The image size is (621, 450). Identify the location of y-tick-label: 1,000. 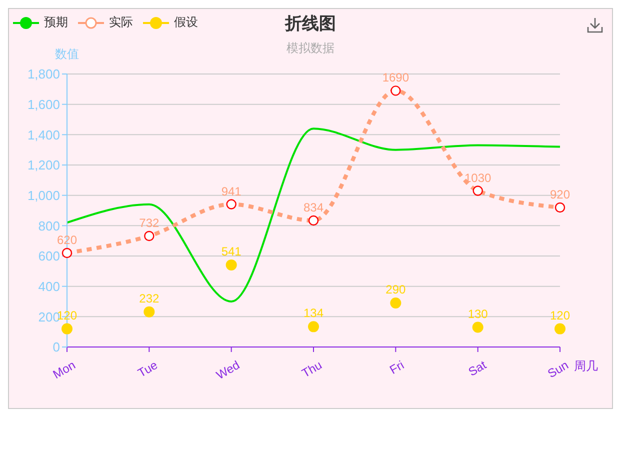
(43, 195).